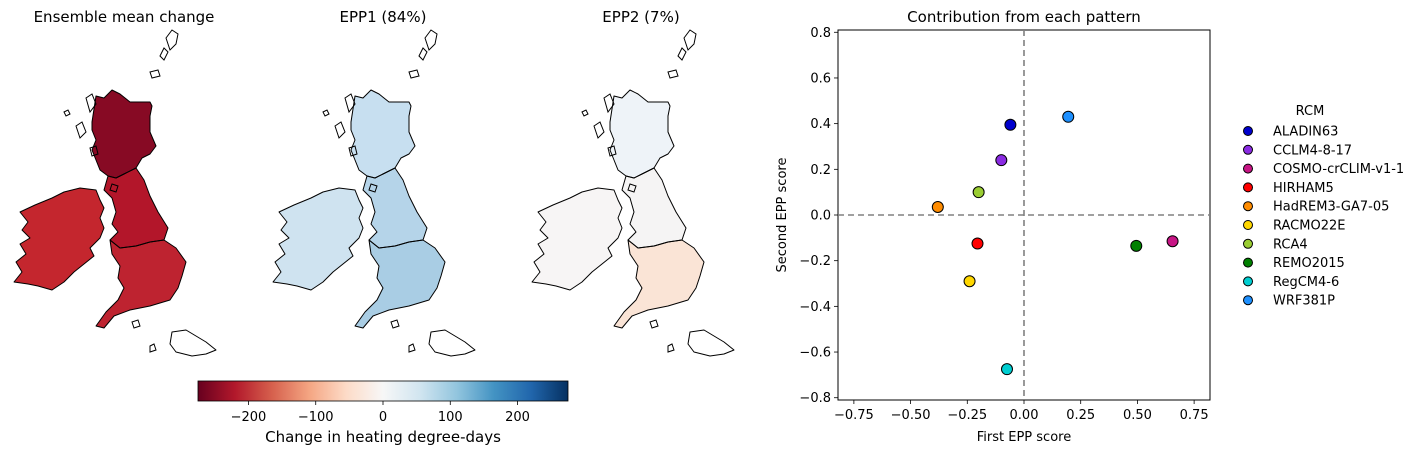  What do you see at coordinates (383, 437) in the screenshot?
I see `colorbar-label: Change in heating degree-days` at bounding box center [383, 437].